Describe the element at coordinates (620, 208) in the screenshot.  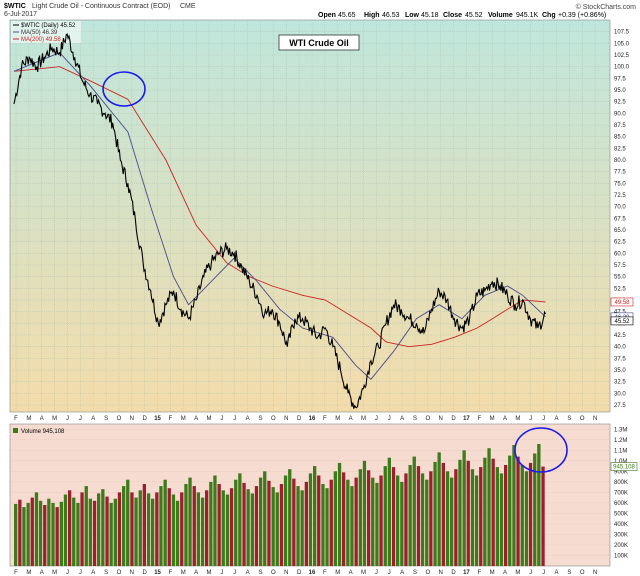
I see `price-y-tick-label: 70.0` at that location.